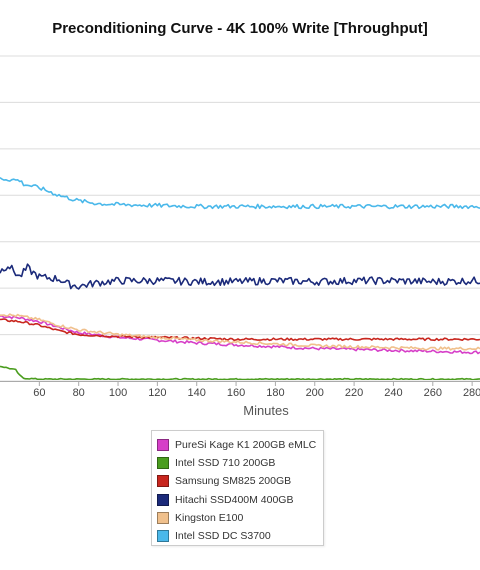 The height and width of the screenshot is (570, 480). What do you see at coordinates (197, 393) in the screenshot?
I see `x-tick-label: 140` at bounding box center [197, 393].